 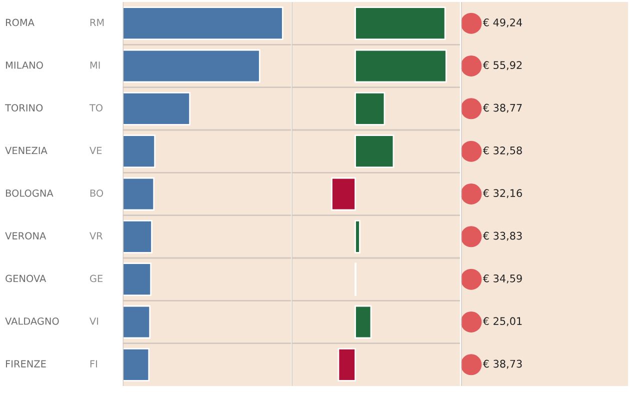 What do you see at coordinates (25, 236) in the screenshot?
I see `y-tick-label: VERONA` at bounding box center [25, 236].